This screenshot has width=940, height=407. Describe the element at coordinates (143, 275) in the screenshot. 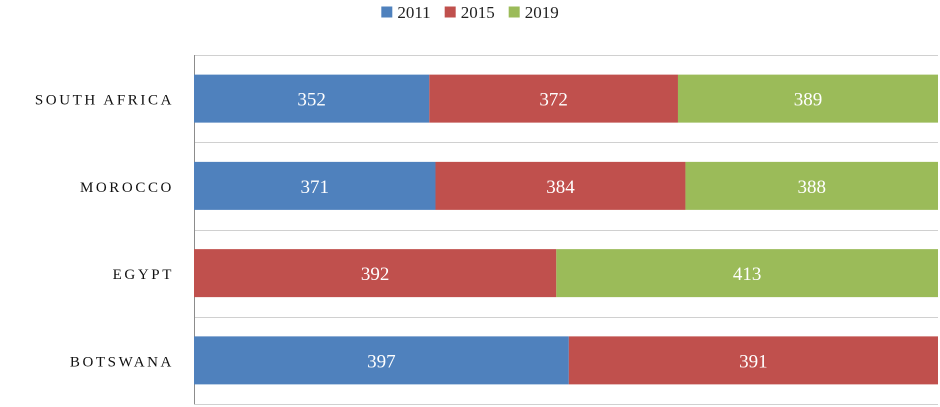

I see `category-label: EGYPT` at that location.